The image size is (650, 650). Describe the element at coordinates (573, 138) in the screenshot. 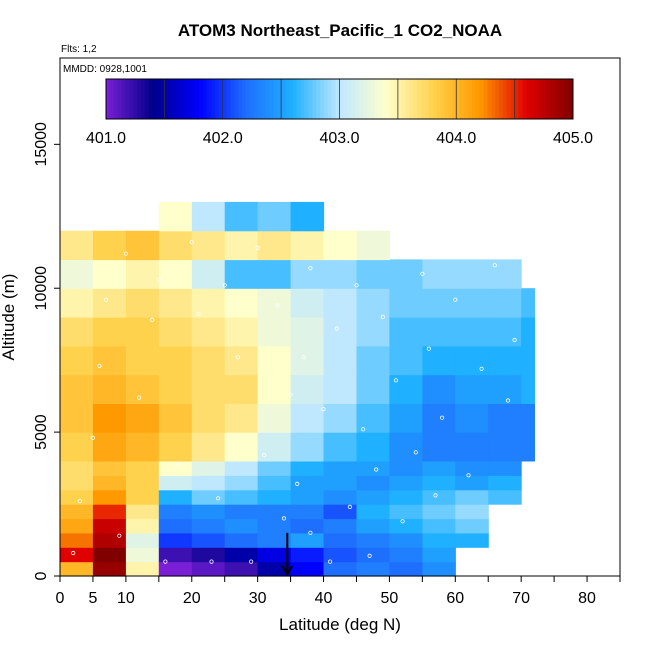

I see `colorbar-tick-label: 405.0` at that location.